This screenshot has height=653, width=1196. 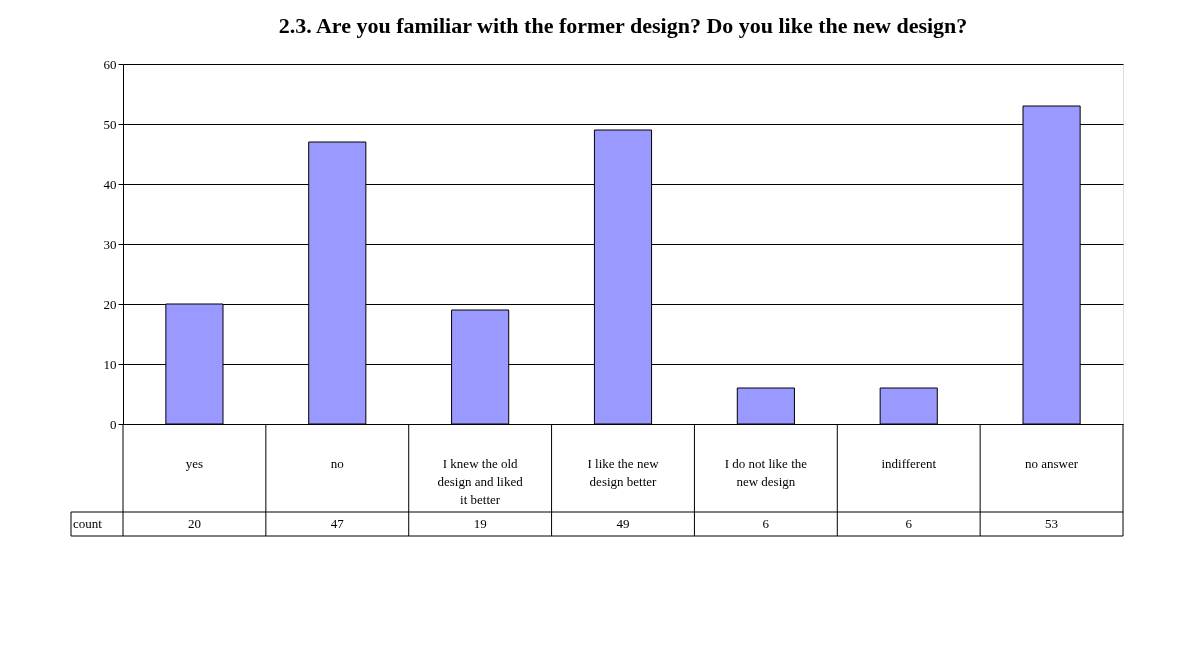 What do you see at coordinates (337, 523) in the screenshot?
I see `data-label: 47` at bounding box center [337, 523].